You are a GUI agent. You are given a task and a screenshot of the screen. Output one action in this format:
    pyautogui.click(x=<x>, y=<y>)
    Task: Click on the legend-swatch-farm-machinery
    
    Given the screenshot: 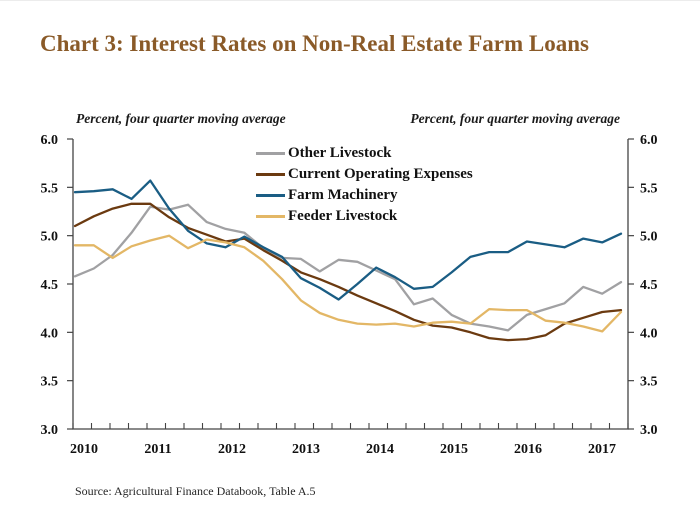 What is the action you would take?
    pyautogui.click(x=270, y=195)
    